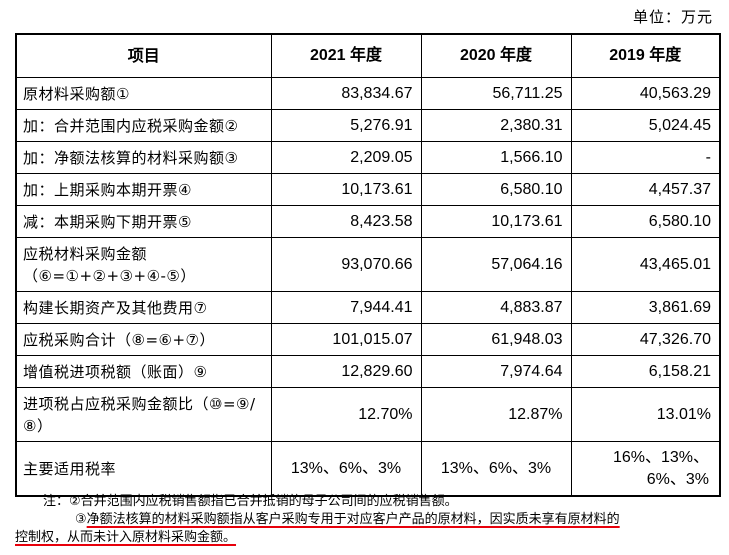 This screenshot has height=555, width=729. What do you see at coordinates (346, 371) in the screenshot?
I see `cell-2021: 12,829.60` at bounding box center [346, 371].